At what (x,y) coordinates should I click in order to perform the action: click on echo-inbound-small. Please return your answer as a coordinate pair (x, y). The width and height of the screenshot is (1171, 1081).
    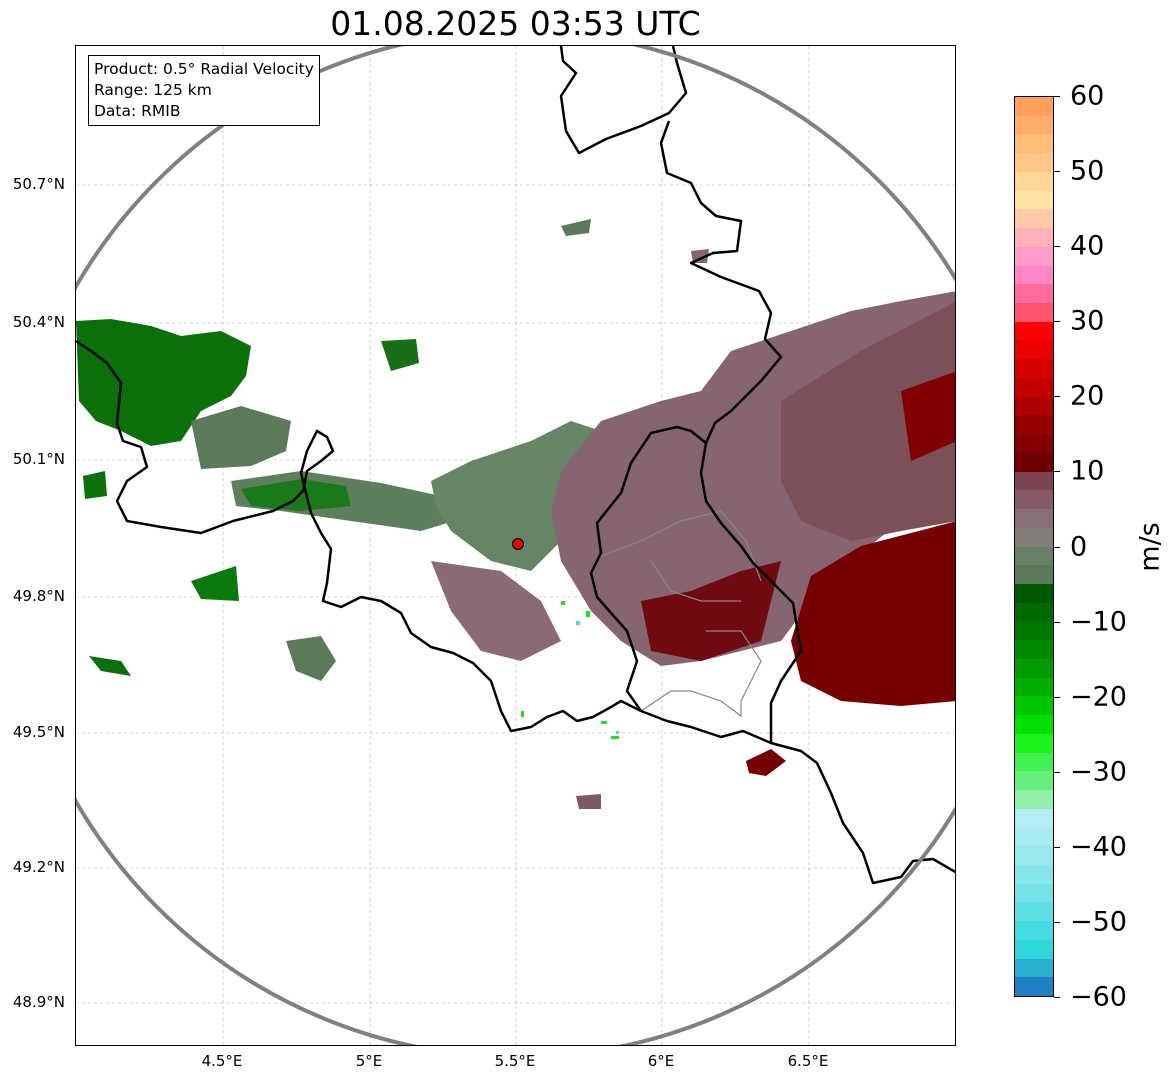
    Looking at the image, I should click on (110, 666).